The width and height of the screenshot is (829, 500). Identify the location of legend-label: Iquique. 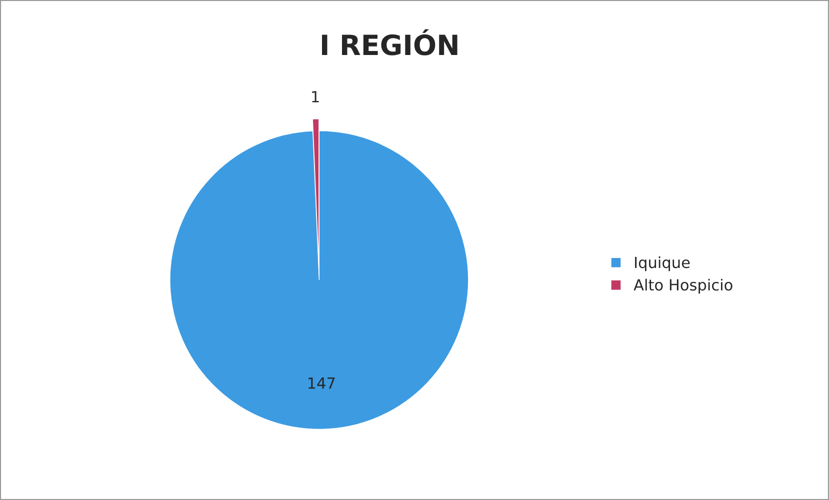
(662, 264).